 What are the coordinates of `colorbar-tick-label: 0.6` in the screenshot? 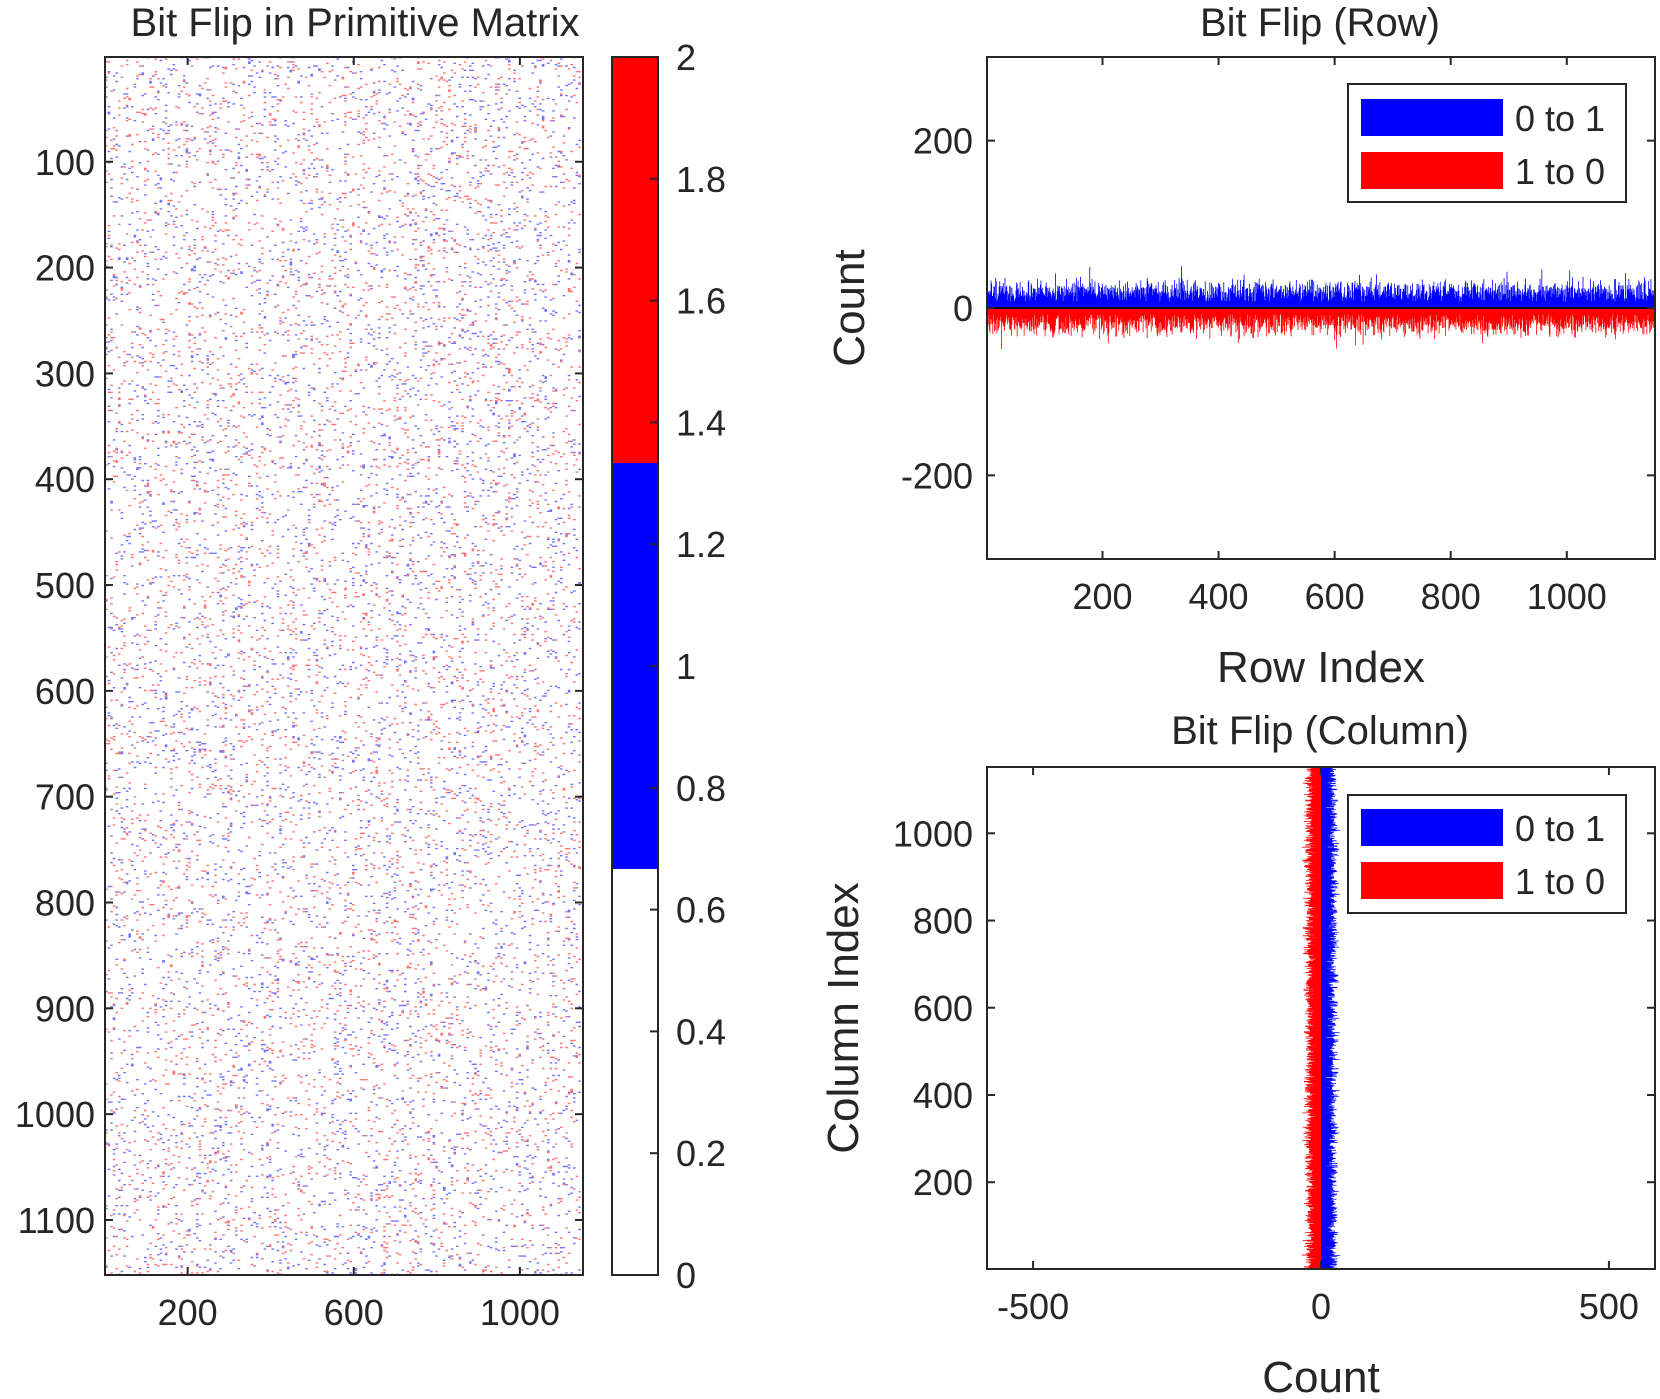 It's located at (701, 910).